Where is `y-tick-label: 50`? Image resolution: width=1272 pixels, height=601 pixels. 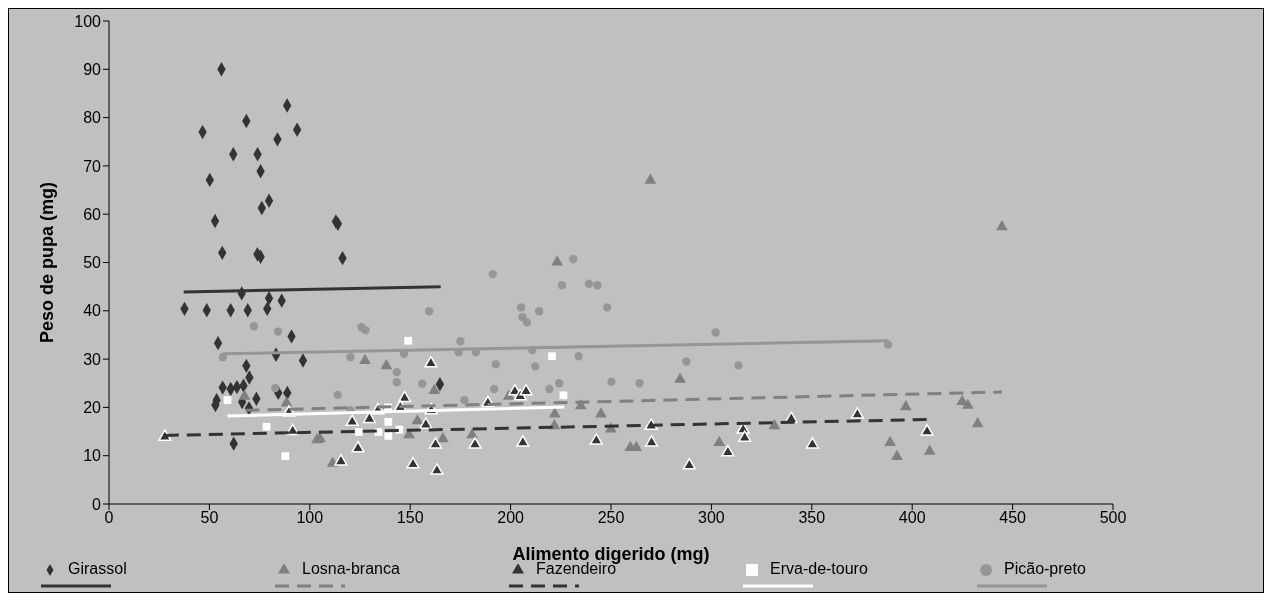
y-tick-label: 50 is located at coordinates (92, 263).